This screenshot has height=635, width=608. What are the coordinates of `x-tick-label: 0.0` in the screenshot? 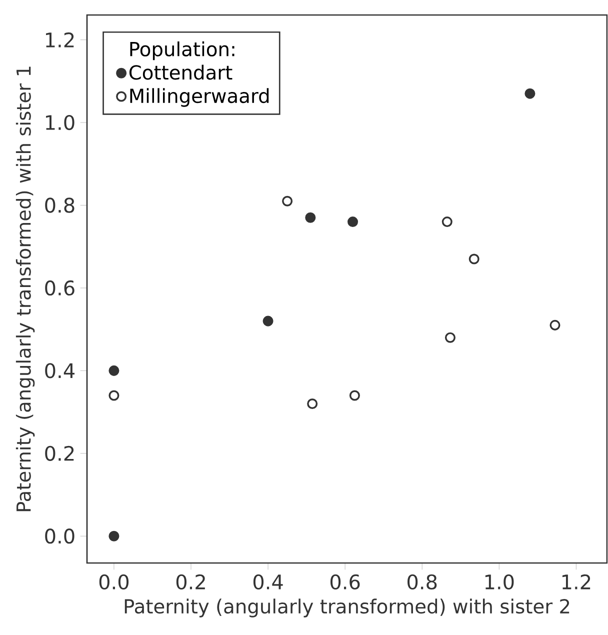 It's located at (114, 582).